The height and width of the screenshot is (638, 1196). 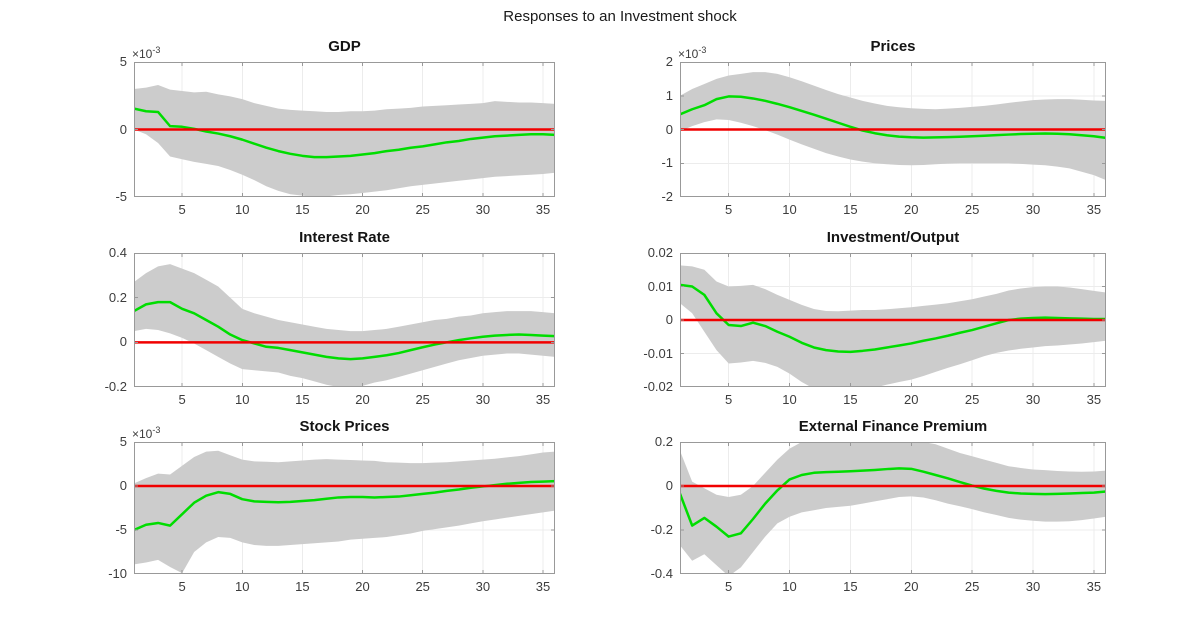 What do you see at coordinates (660, 252) in the screenshot?
I see `y-tick-label: 0.02` at bounding box center [660, 252].